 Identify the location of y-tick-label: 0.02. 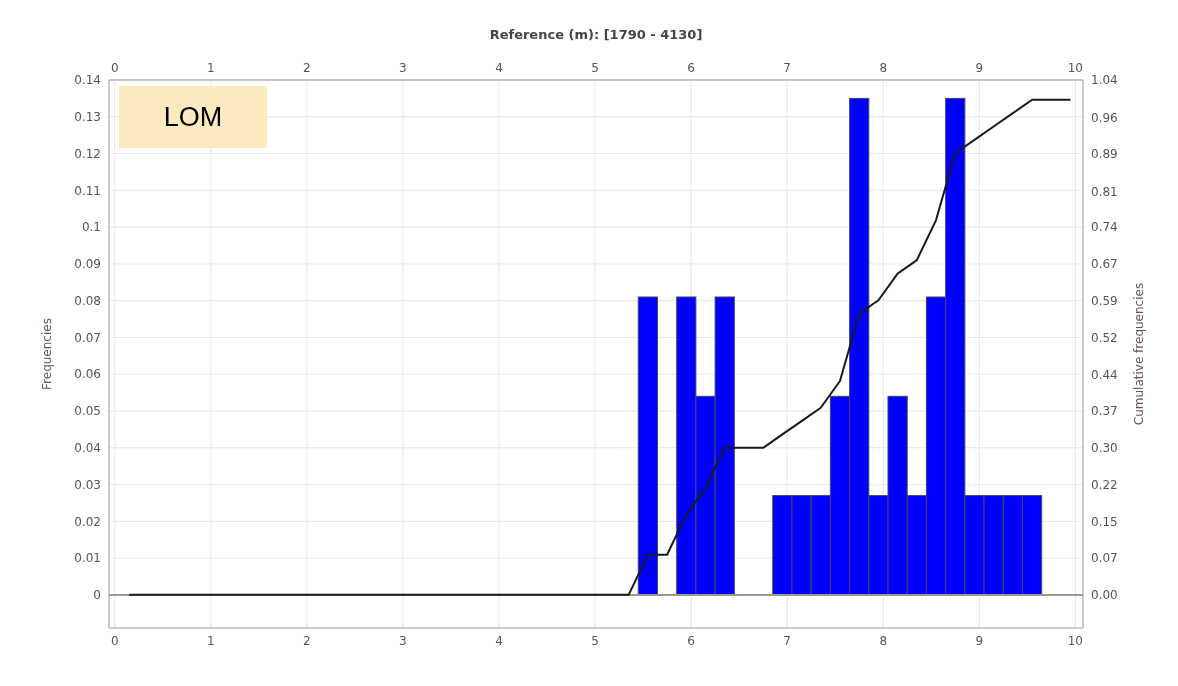
(87, 521).